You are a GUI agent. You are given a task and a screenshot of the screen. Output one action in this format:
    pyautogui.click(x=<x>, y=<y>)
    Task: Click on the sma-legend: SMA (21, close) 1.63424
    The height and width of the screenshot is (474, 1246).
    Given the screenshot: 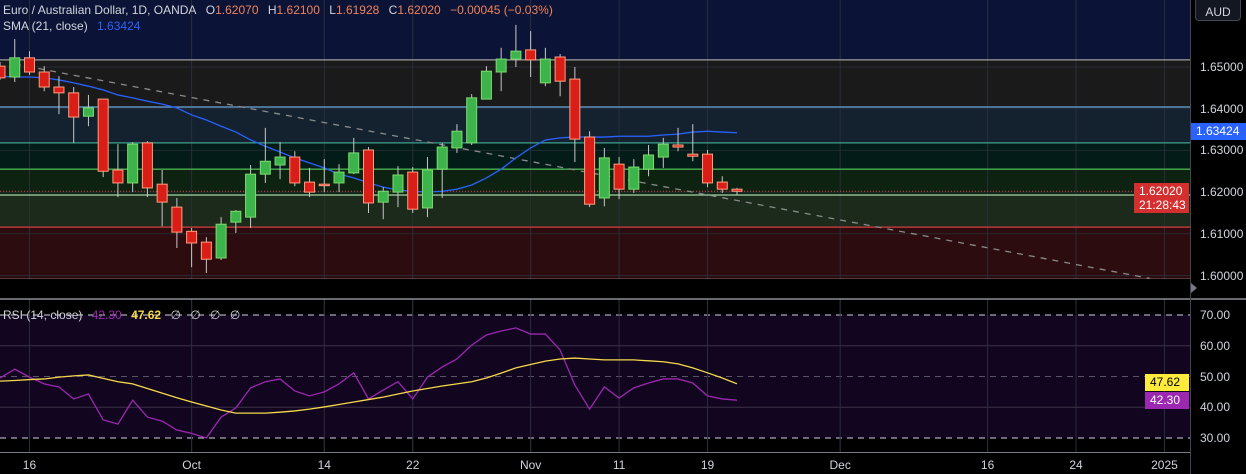 What is the action you would take?
    pyautogui.click(x=74, y=26)
    